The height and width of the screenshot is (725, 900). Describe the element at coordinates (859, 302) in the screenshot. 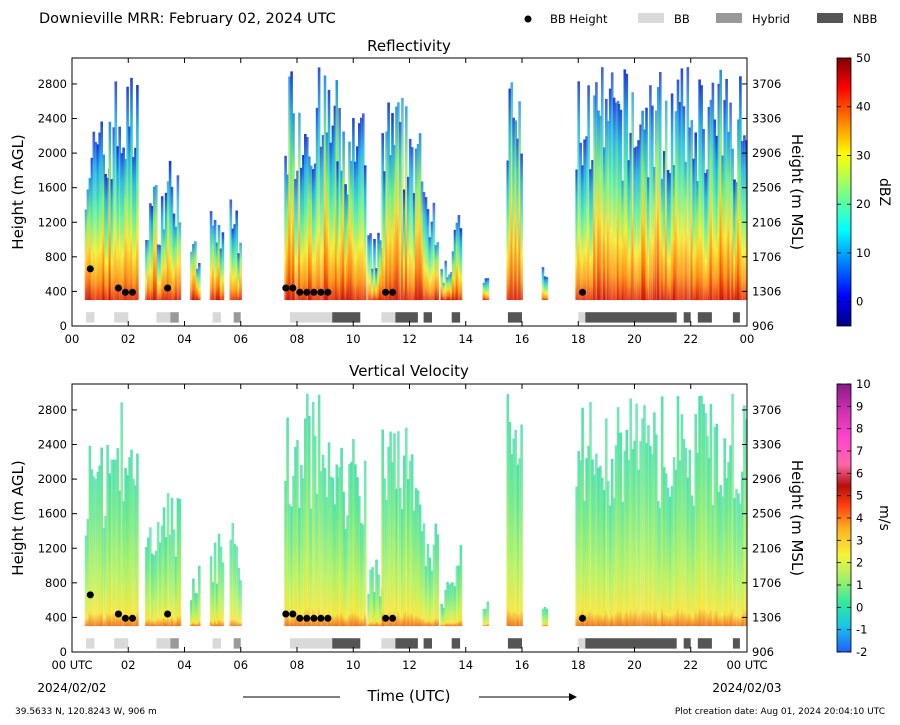

I see `colorbar-tick-label: 0` at that location.